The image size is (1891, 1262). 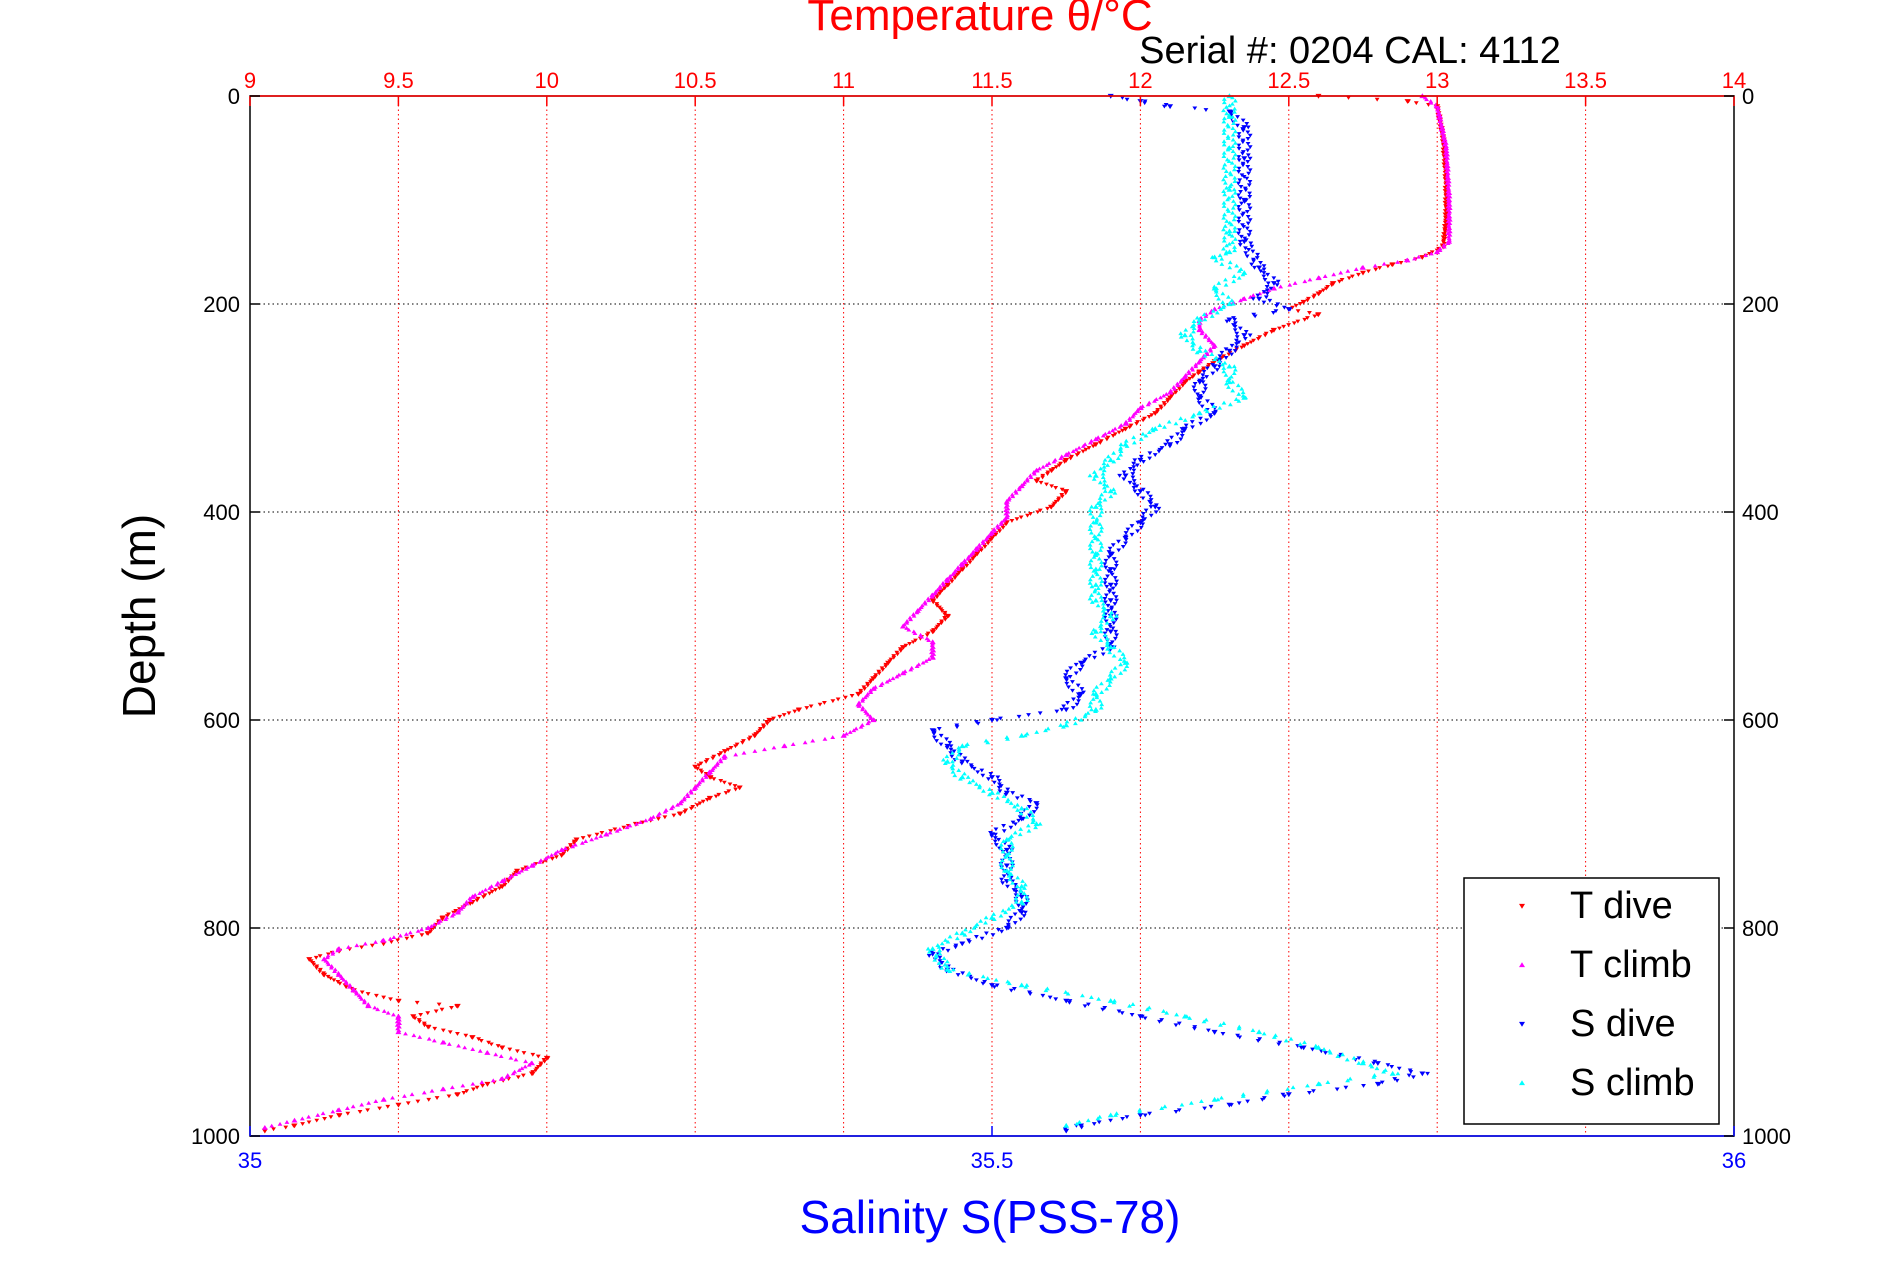 What do you see at coordinates (234, 96) in the screenshot?
I see `tick-label-left: 0` at bounding box center [234, 96].